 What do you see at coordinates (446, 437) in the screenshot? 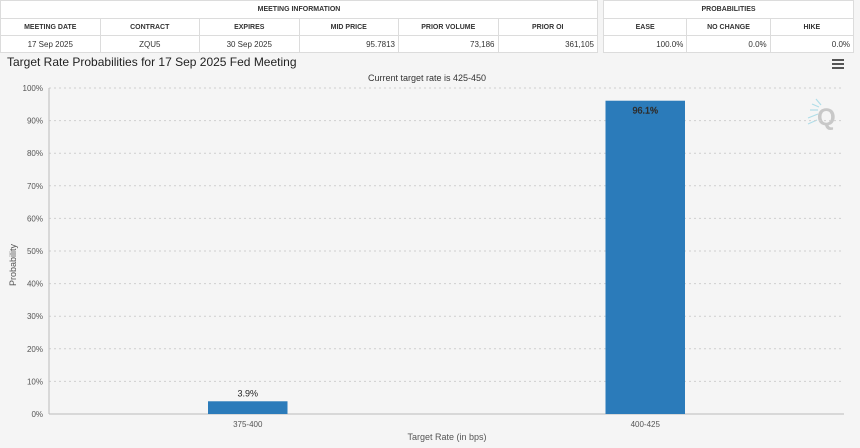
I see `x-axis-title: Target Rate (in bps)` at bounding box center [446, 437].